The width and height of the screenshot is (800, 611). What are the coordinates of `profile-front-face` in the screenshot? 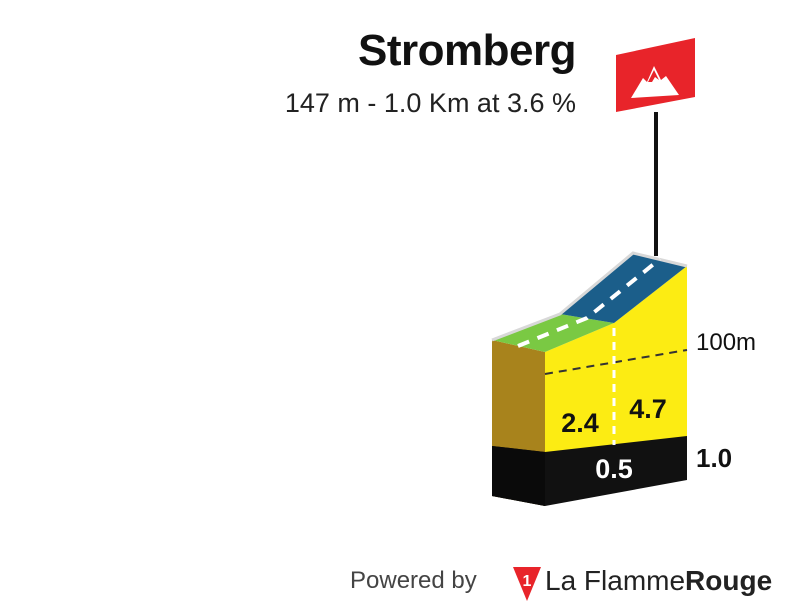 It's located at (616, 359).